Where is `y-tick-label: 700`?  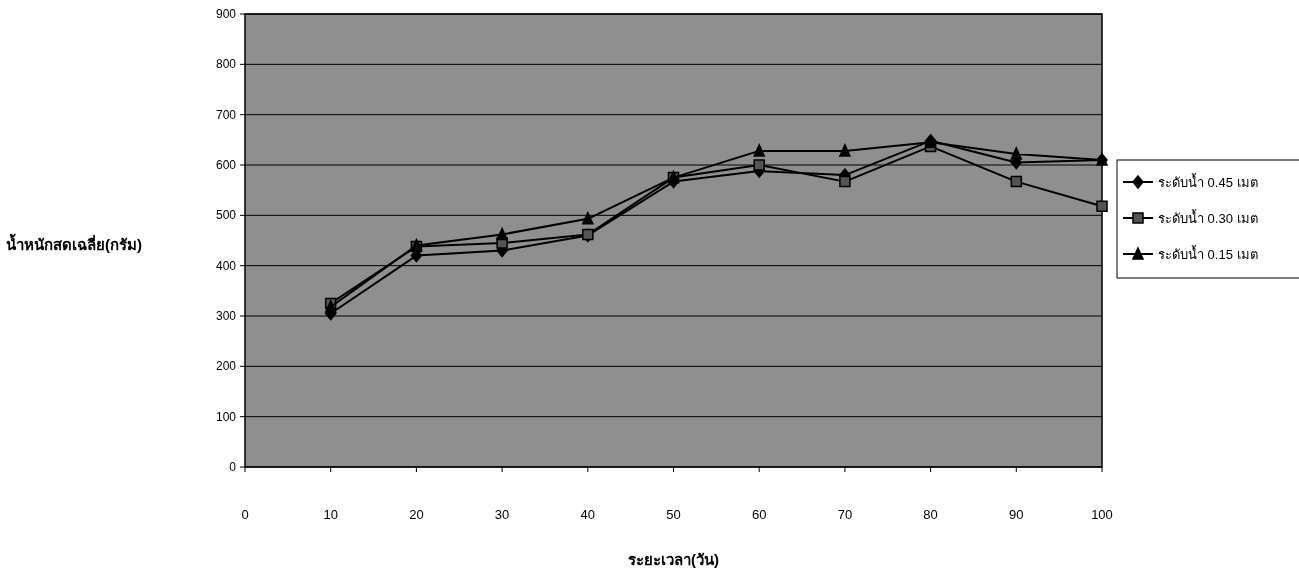
y-tick-label: 700 is located at coordinates (226, 114).